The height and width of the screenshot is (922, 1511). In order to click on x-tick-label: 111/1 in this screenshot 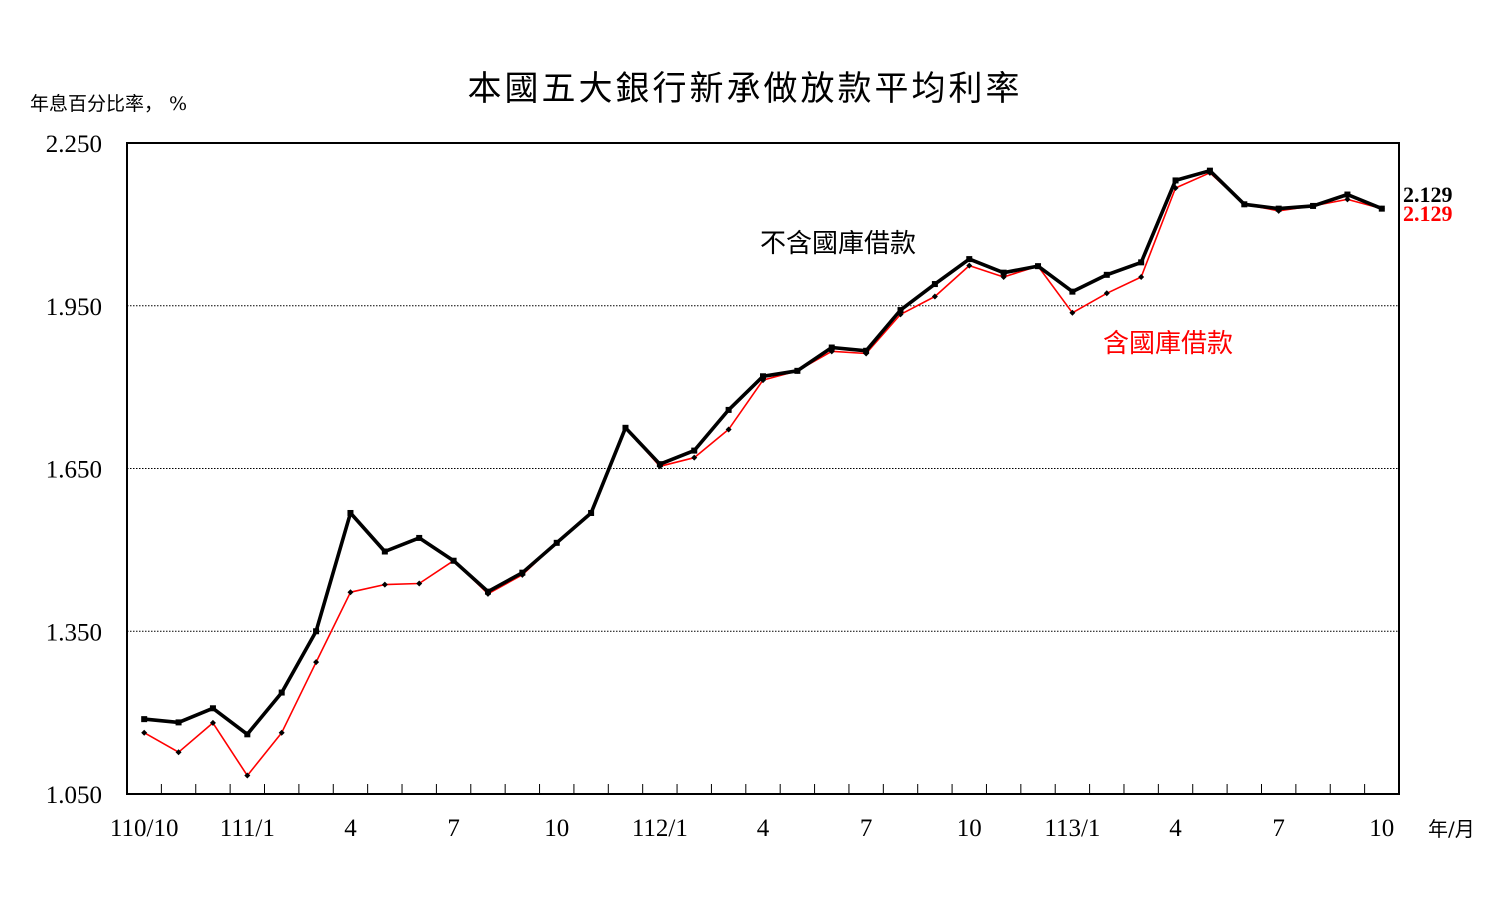, I will do `click(247, 828)`.